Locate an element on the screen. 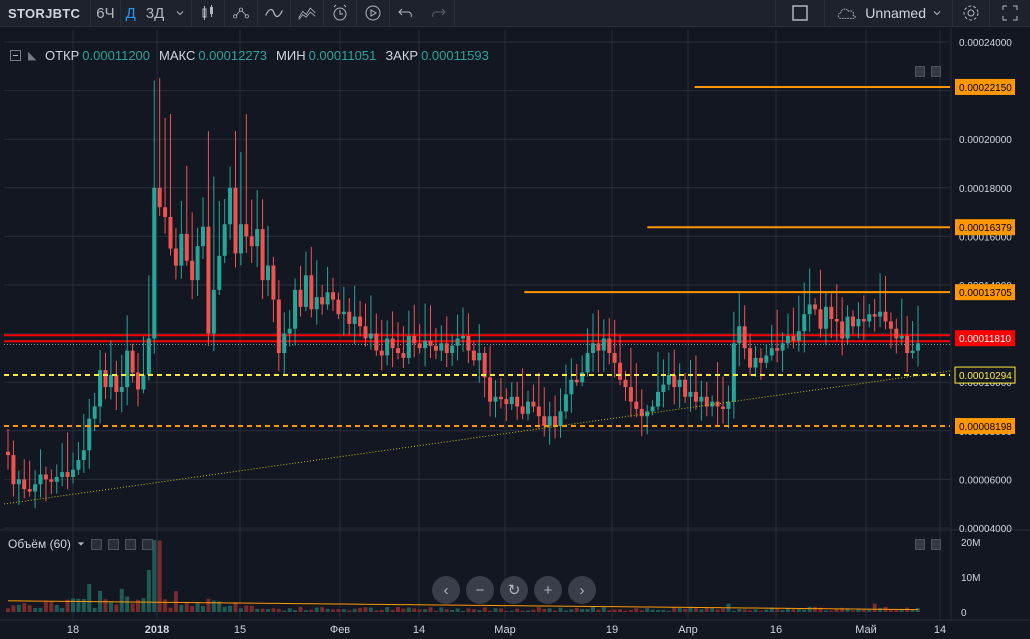 This screenshot has width=1030, height=639. layout-name: Unnamed is located at coordinates (895, 13).